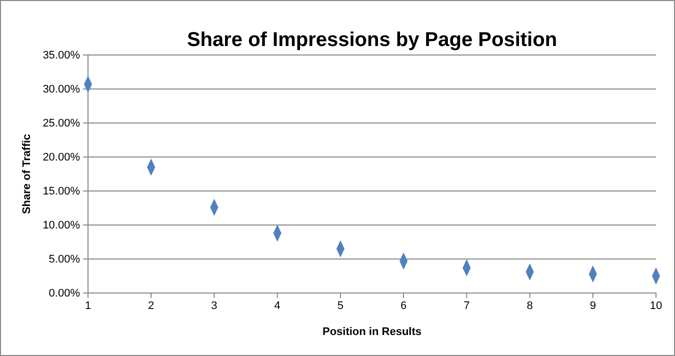 This screenshot has width=675, height=356. I want to click on y-tick-label: 0.00%, so click(64, 294).